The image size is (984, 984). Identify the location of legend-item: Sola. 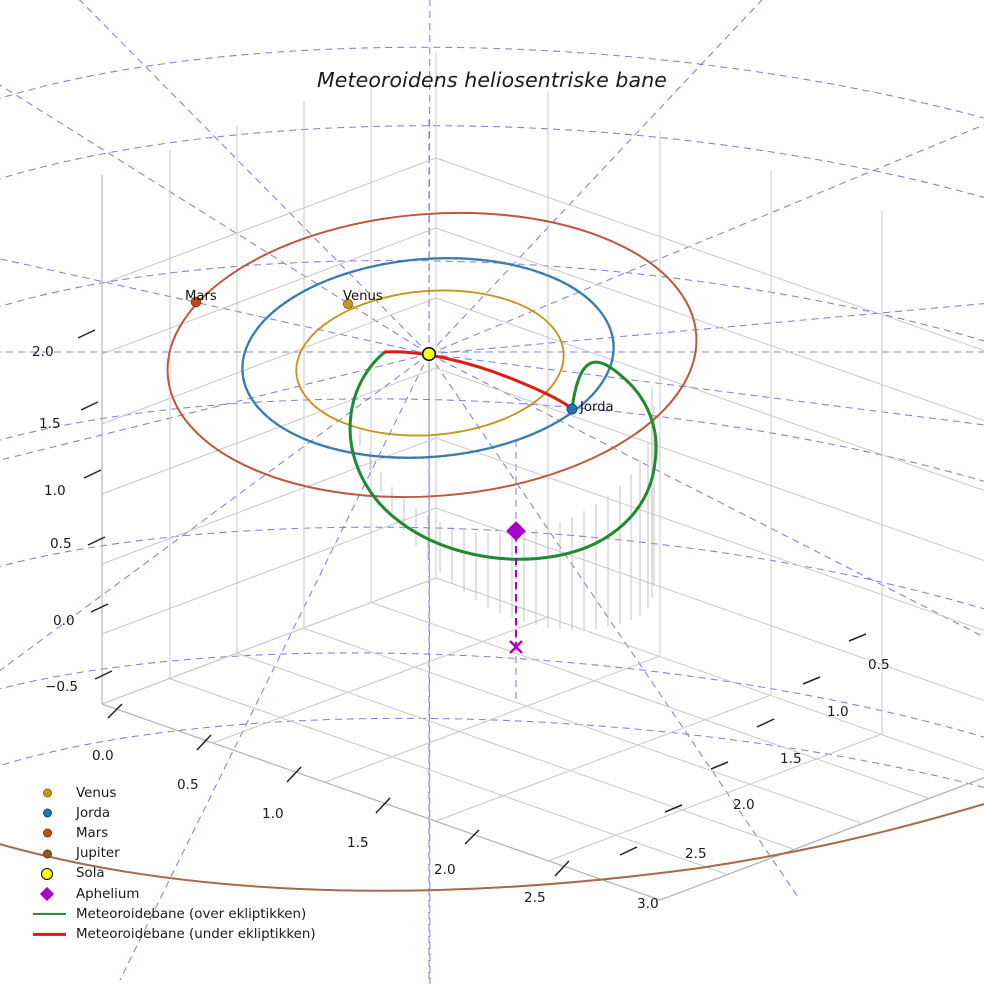
(195, 874).